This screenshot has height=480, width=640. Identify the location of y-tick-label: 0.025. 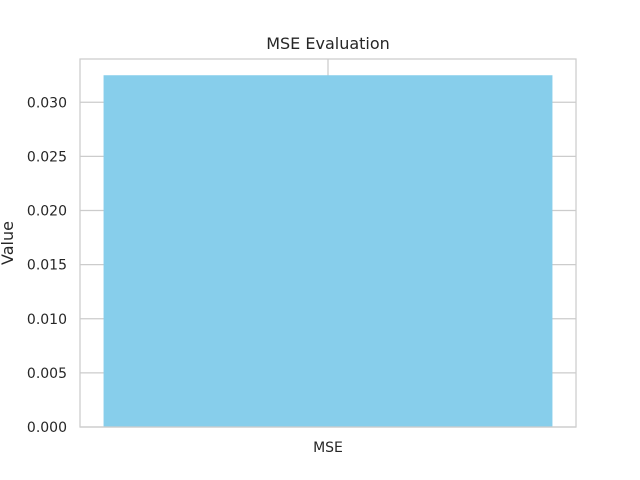
(47, 157).